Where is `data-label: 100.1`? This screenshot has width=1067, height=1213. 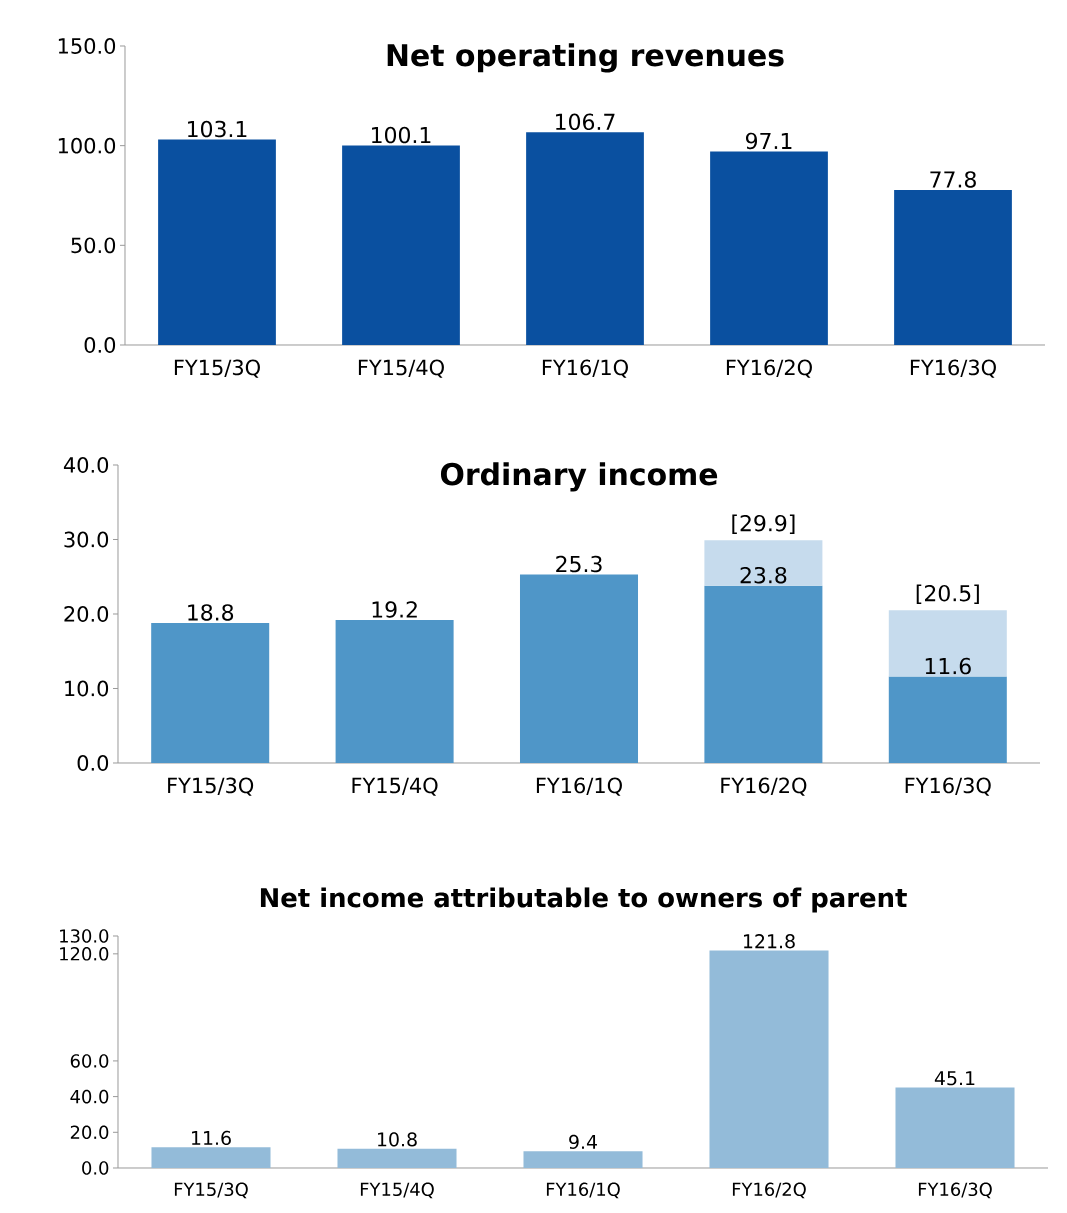 data-label: 100.1 is located at coordinates (401, 135).